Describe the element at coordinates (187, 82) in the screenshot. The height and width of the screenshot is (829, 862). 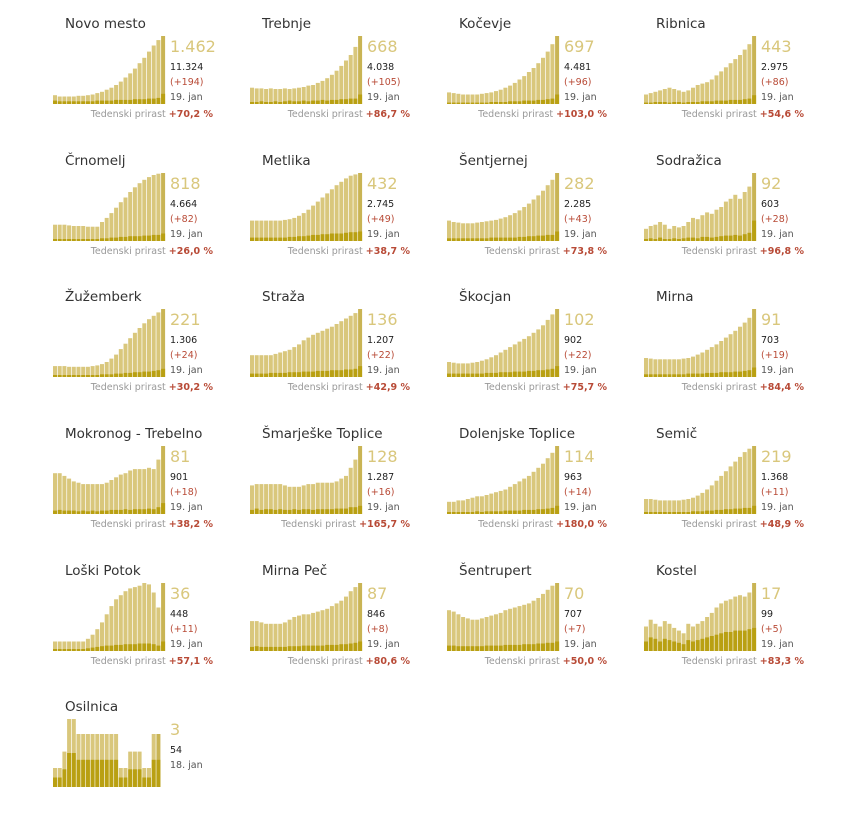
I see `daily-change-value: (+194)` at that location.